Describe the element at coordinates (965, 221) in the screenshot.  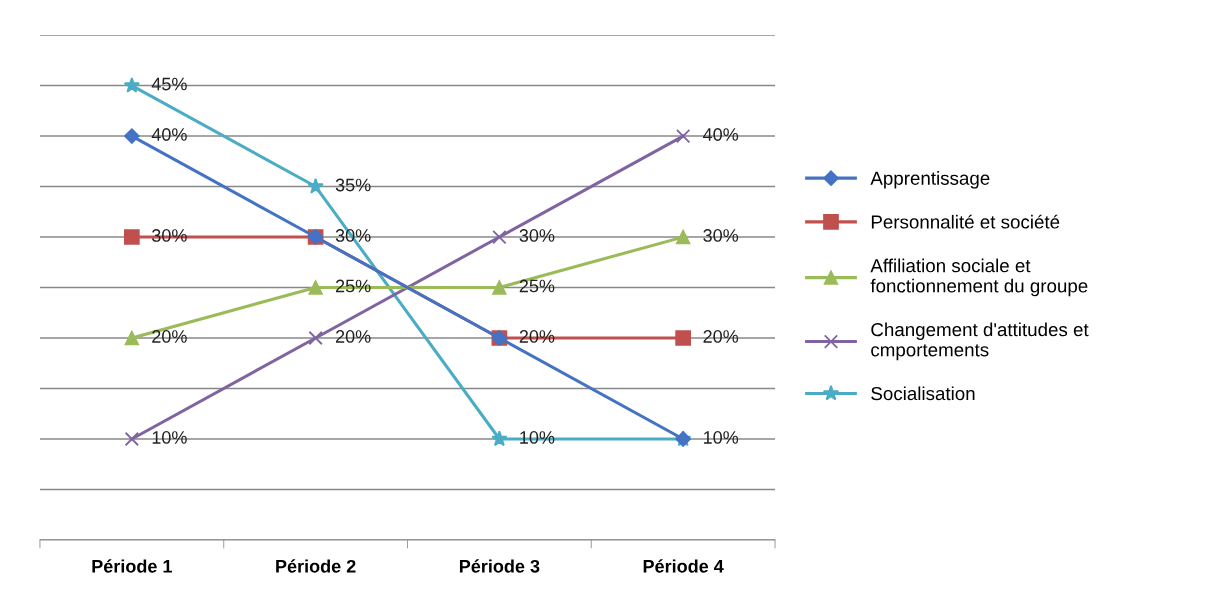
I see `legend-label: Personnalité et société` at that location.